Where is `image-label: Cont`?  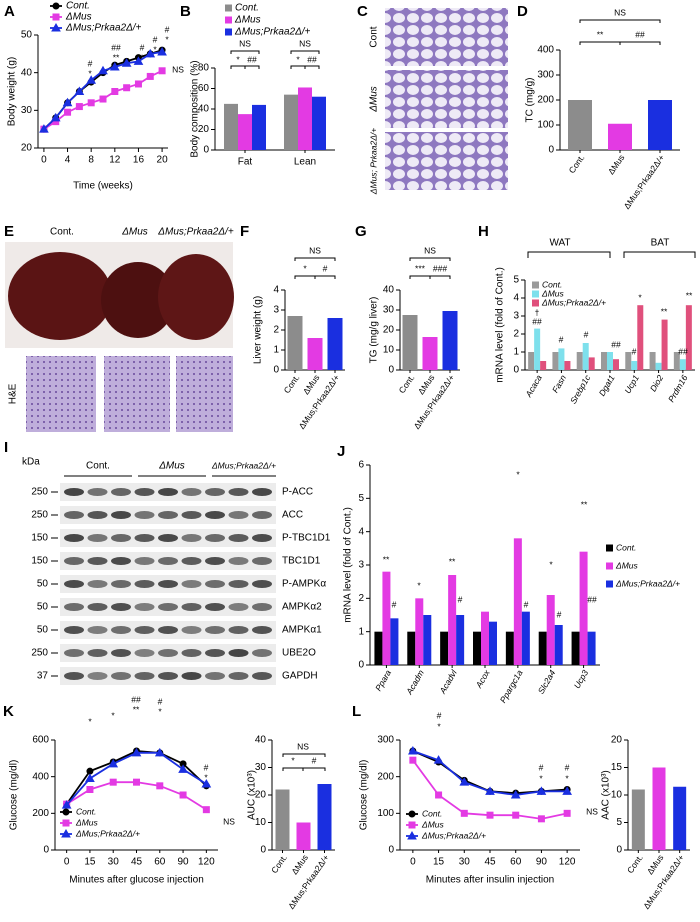 image-label: Cont is located at coordinates (374, 36).